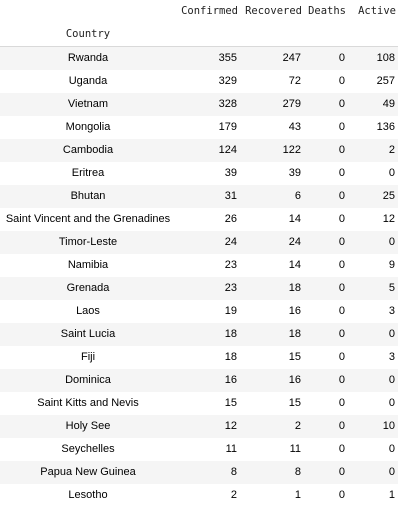 This screenshot has height=507, width=410. What do you see at coordinates (208, 380) in the screenshot?
I see `cell-confirmed: 16` at bounding box center [208, 380].